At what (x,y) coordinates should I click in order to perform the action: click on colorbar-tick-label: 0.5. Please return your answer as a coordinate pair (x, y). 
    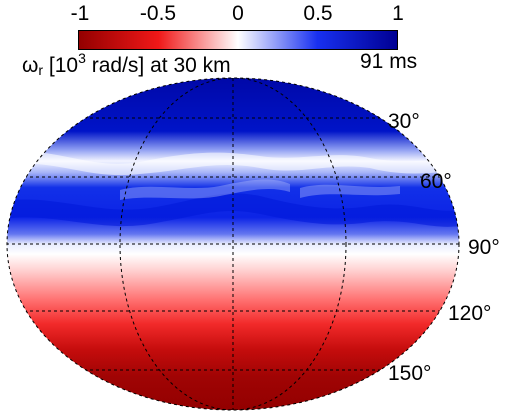
    Looking at the image, I should click on (318, 13).